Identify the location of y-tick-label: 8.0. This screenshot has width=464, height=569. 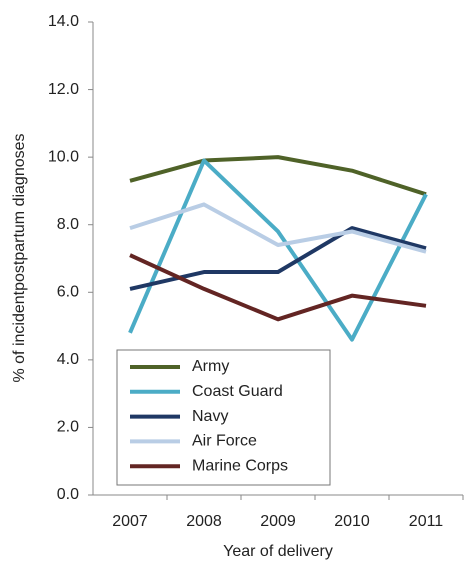
(68, 224).